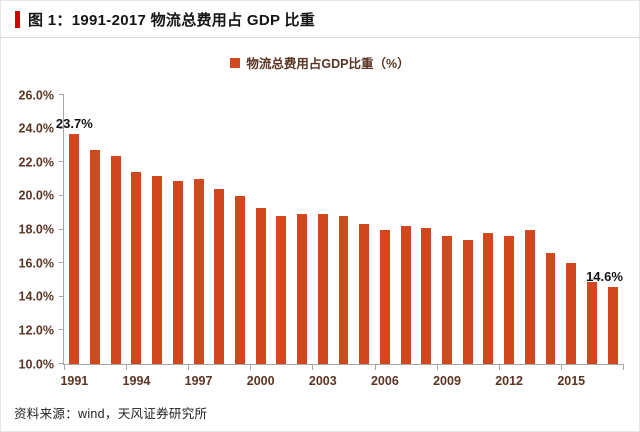 The height and width of the screenshot is (432, 640). Describe the element at coordinates (177, 272) in the screenshot. I see `bar-1996` at that location.